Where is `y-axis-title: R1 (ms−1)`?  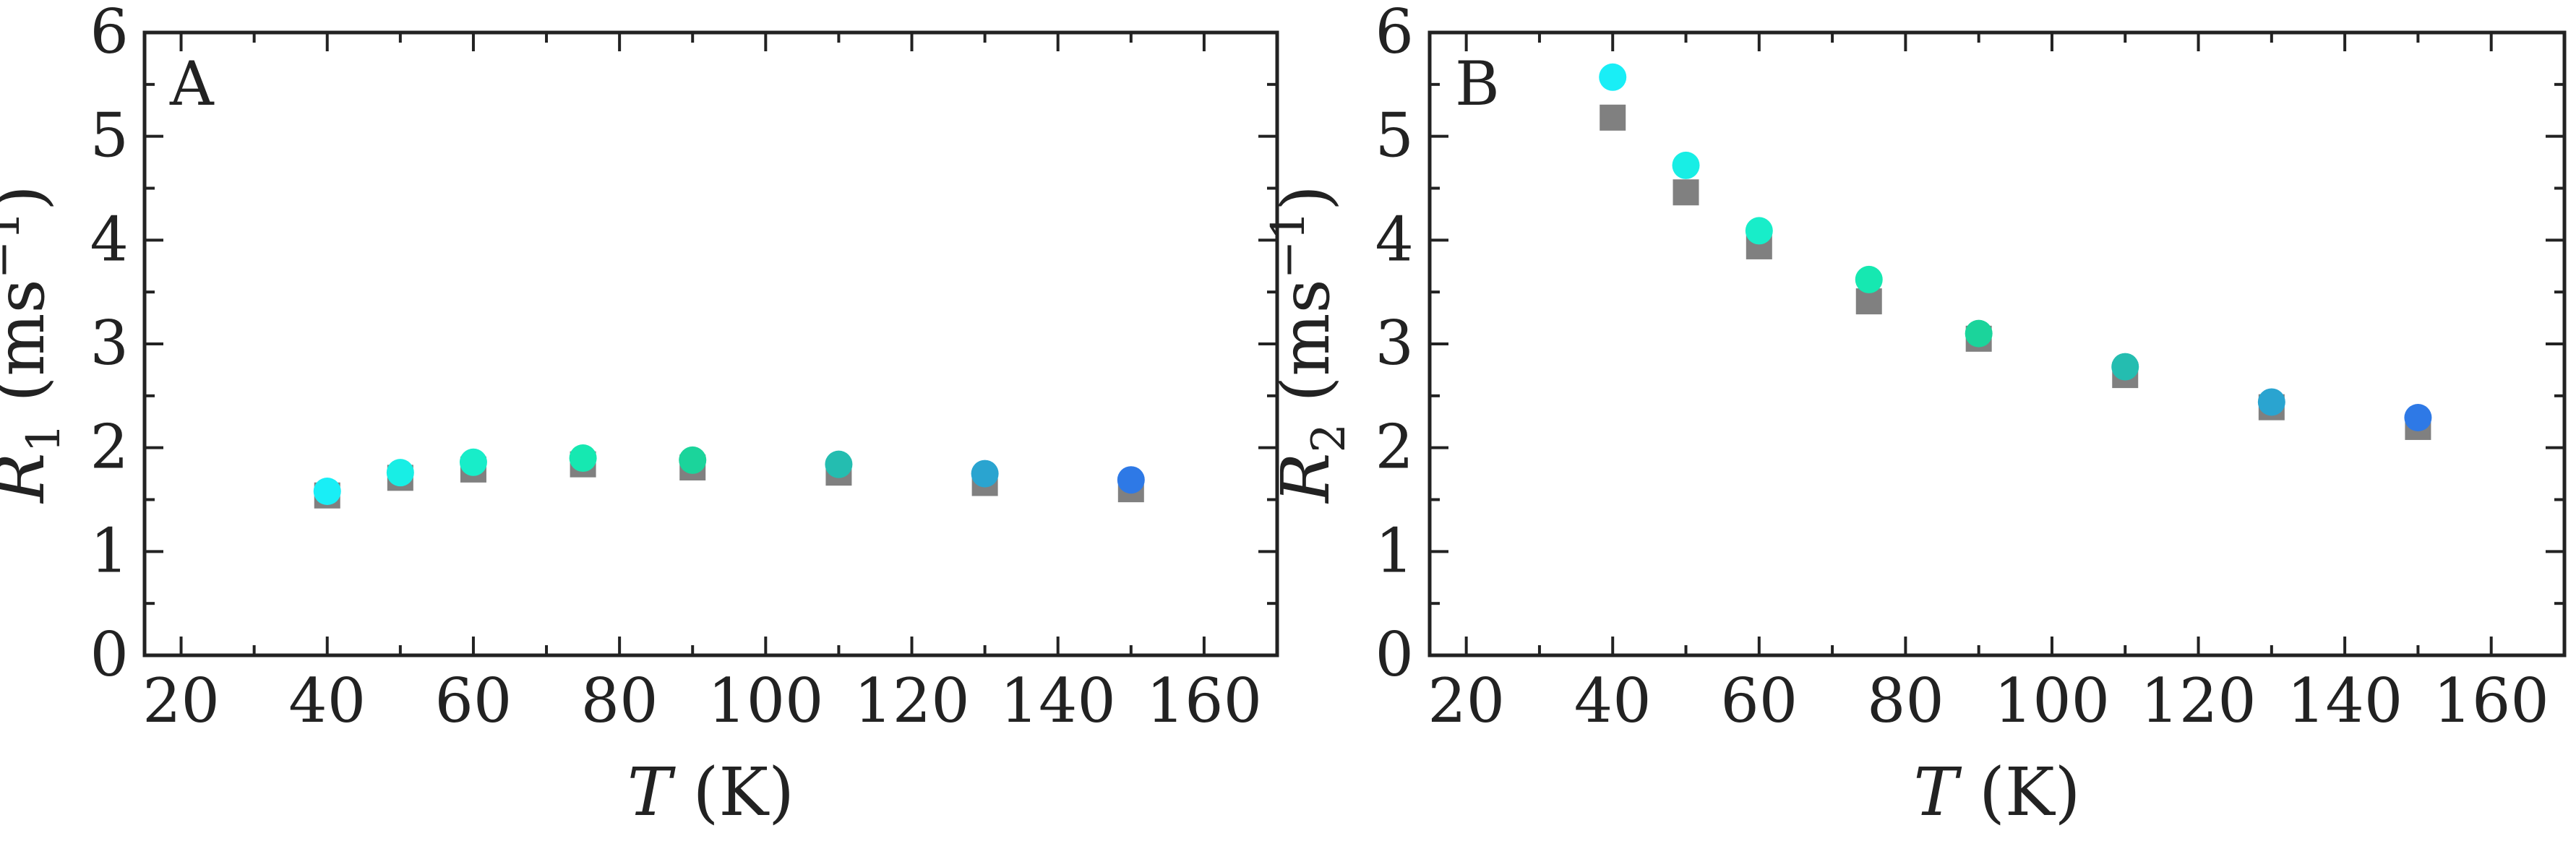 y-axis-title: R1 (ms−1) is located at coordinates (36, 344).